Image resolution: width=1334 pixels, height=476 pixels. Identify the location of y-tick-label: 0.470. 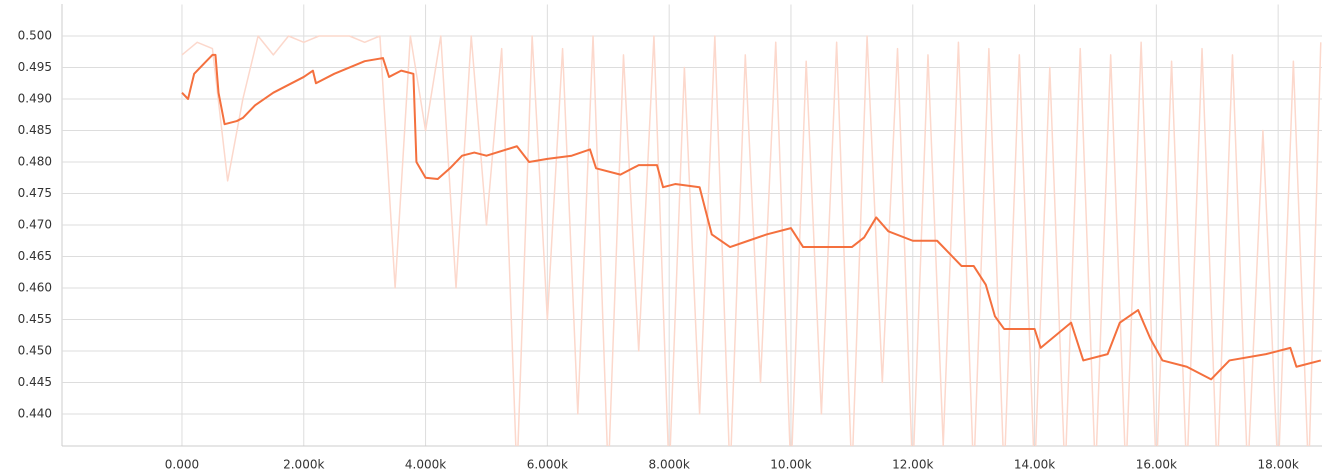
(35, 225).